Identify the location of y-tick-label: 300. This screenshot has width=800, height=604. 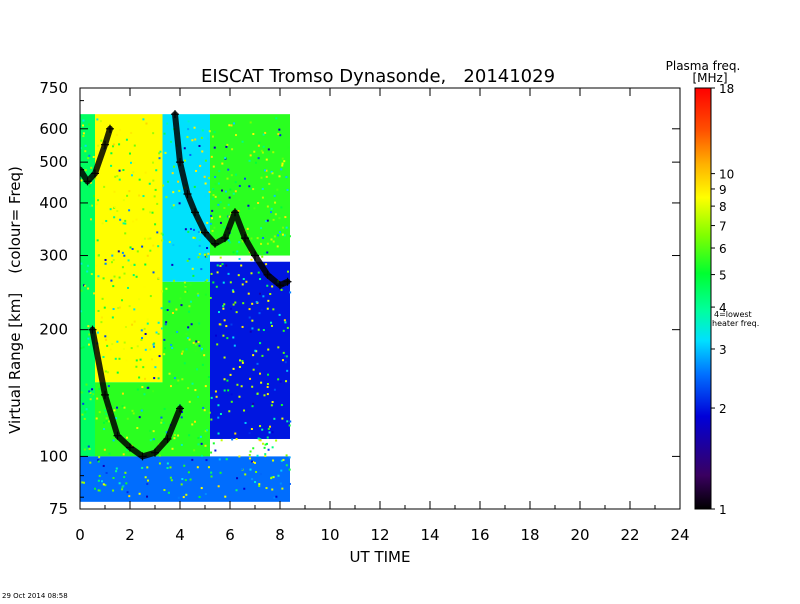
(53, 256).